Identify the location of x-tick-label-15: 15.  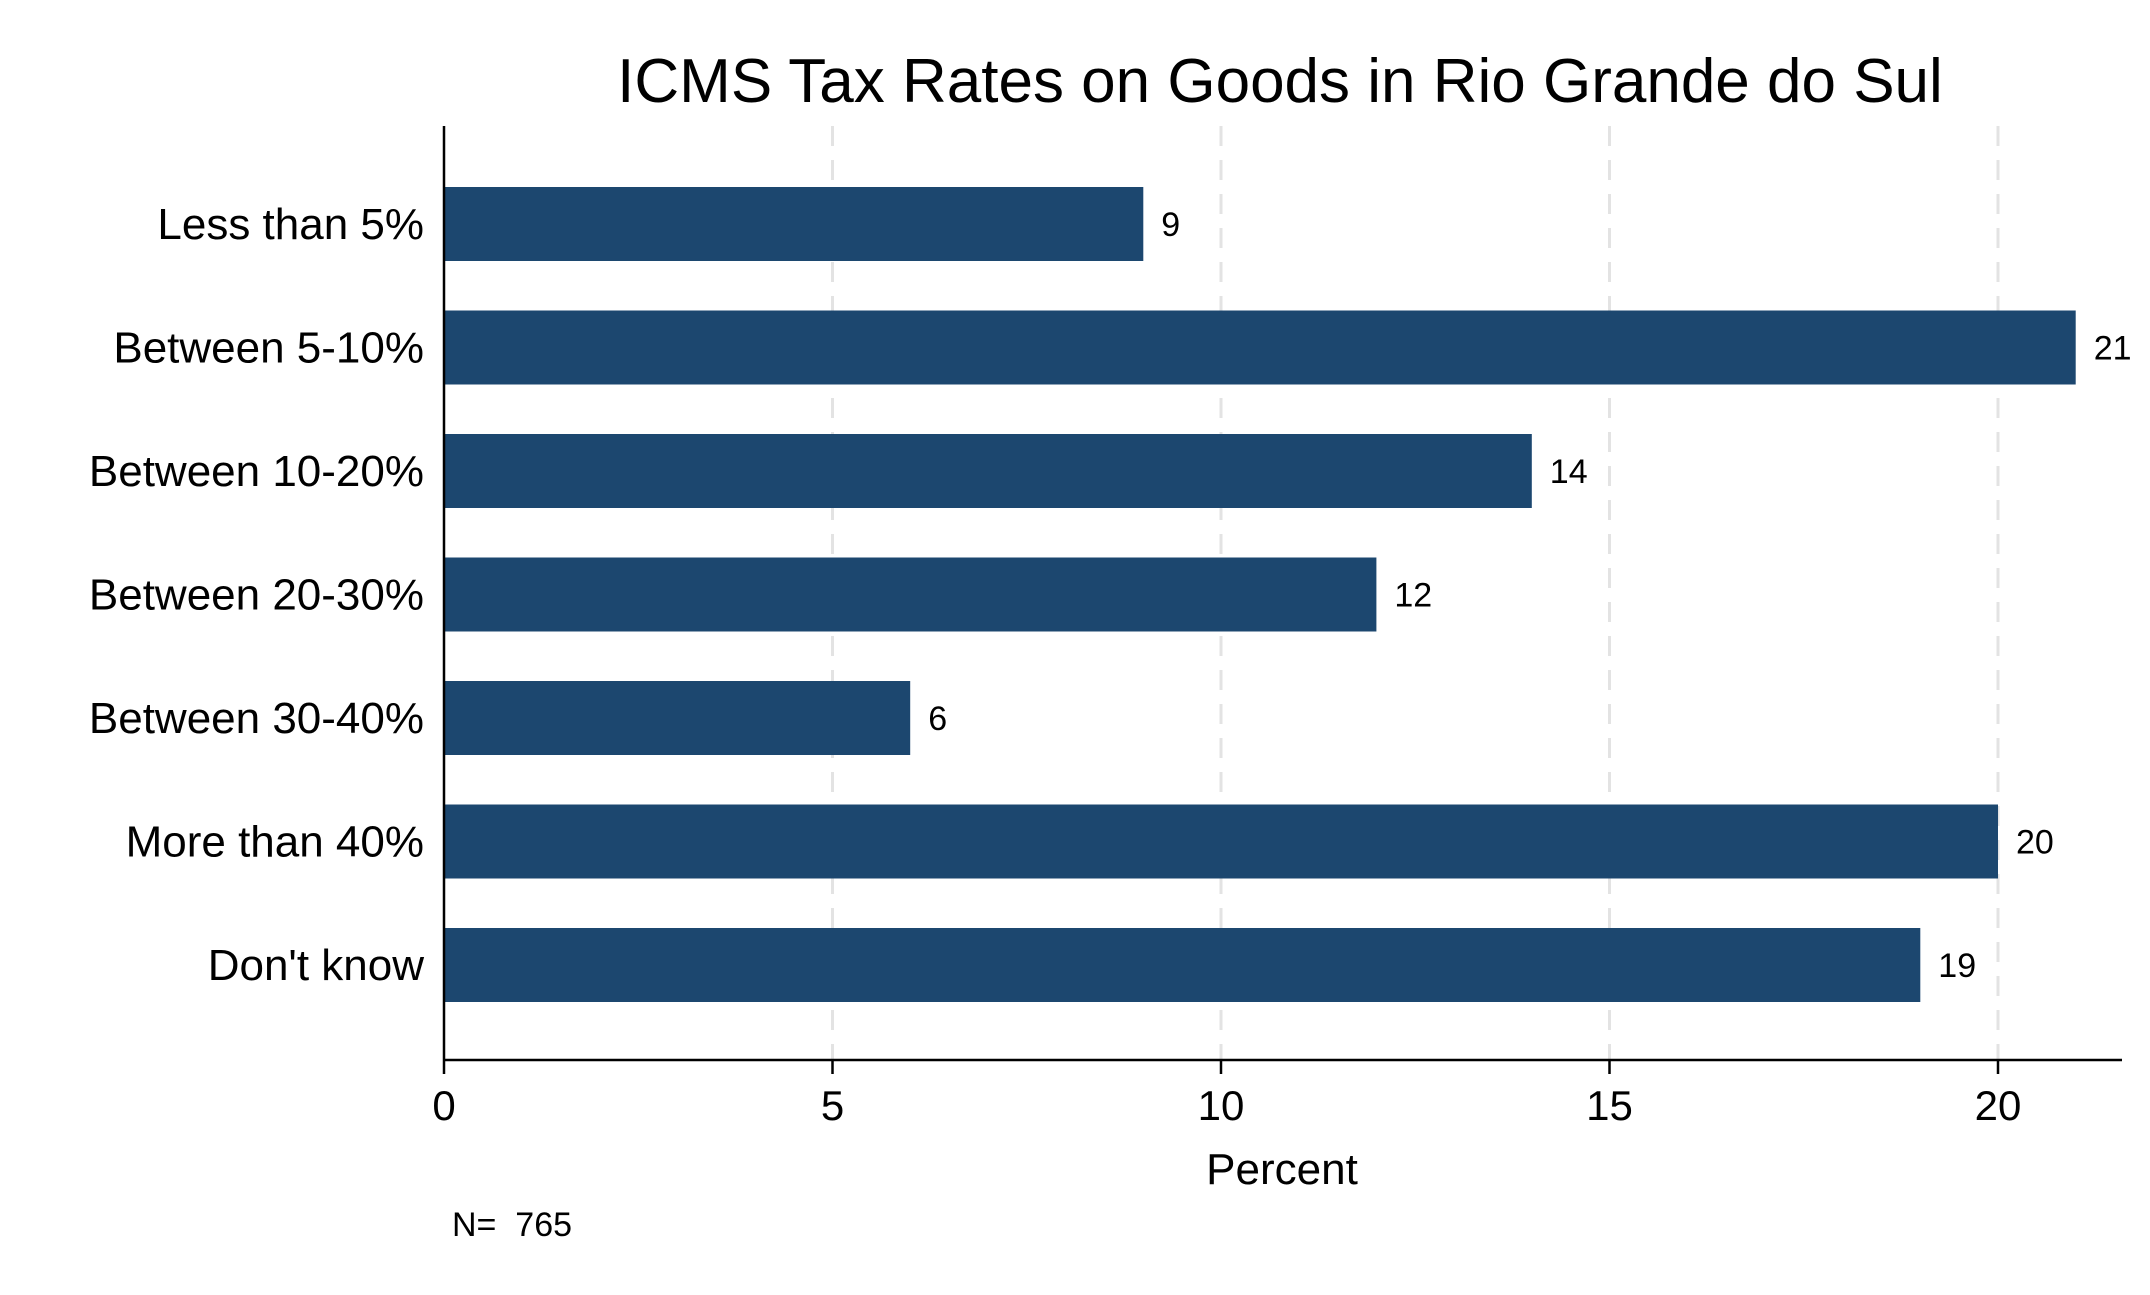
(1609, 1105).